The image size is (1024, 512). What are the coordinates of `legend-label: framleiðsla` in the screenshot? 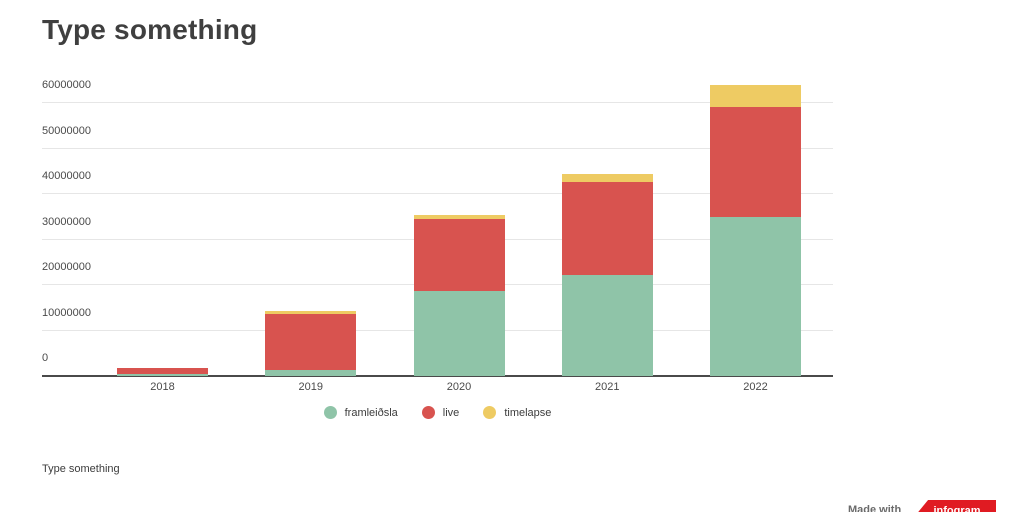 It's located at (371, 412).